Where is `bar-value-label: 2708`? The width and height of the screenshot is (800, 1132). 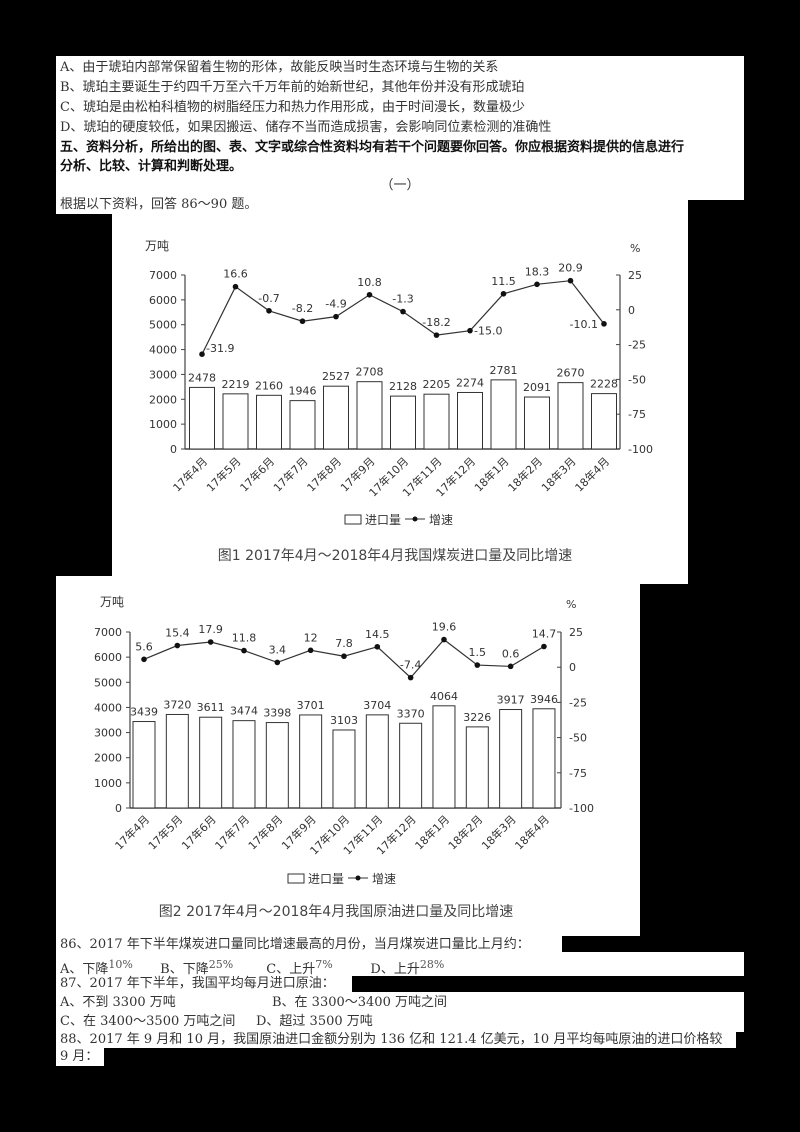 bar-value-label: 2708 is located at coordinates (370, 372).